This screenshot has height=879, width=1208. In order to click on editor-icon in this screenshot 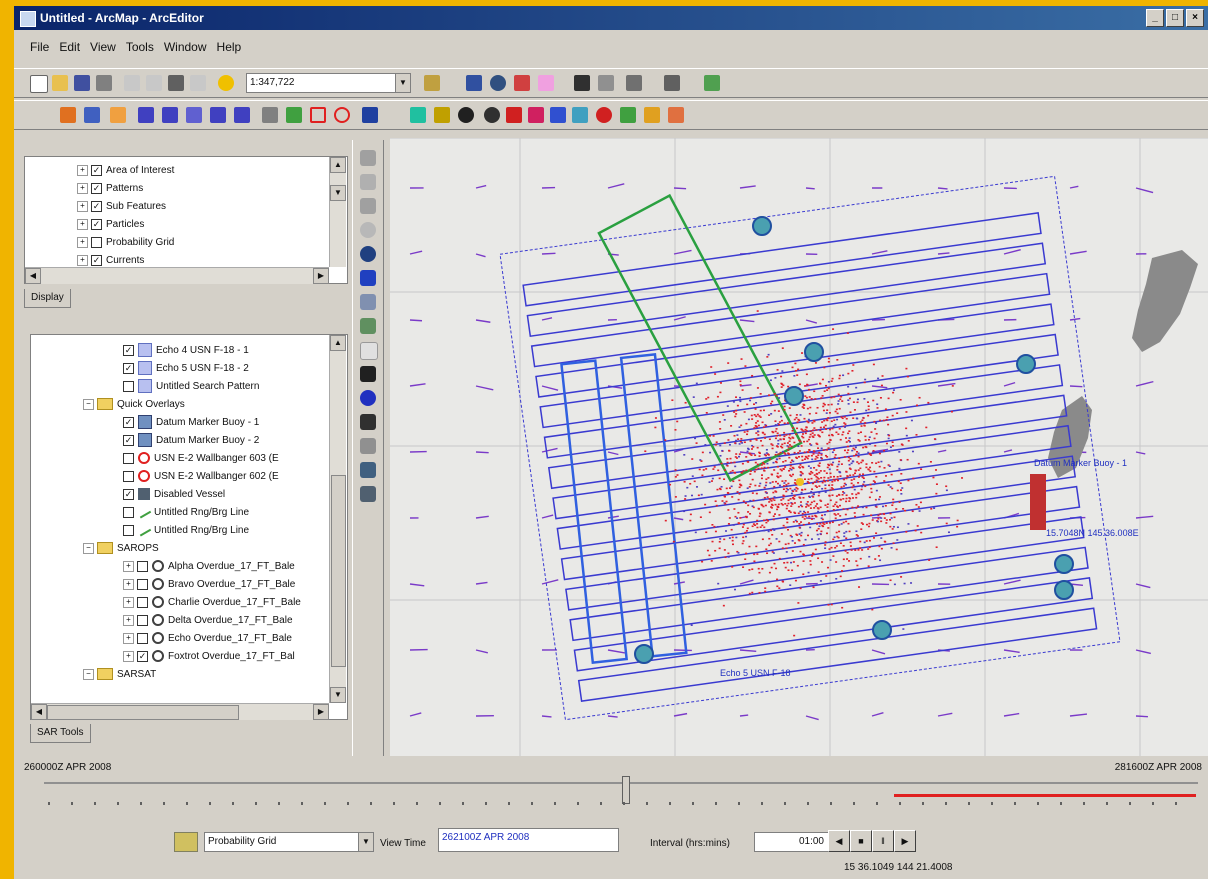, I will do `click(432, 83)`.